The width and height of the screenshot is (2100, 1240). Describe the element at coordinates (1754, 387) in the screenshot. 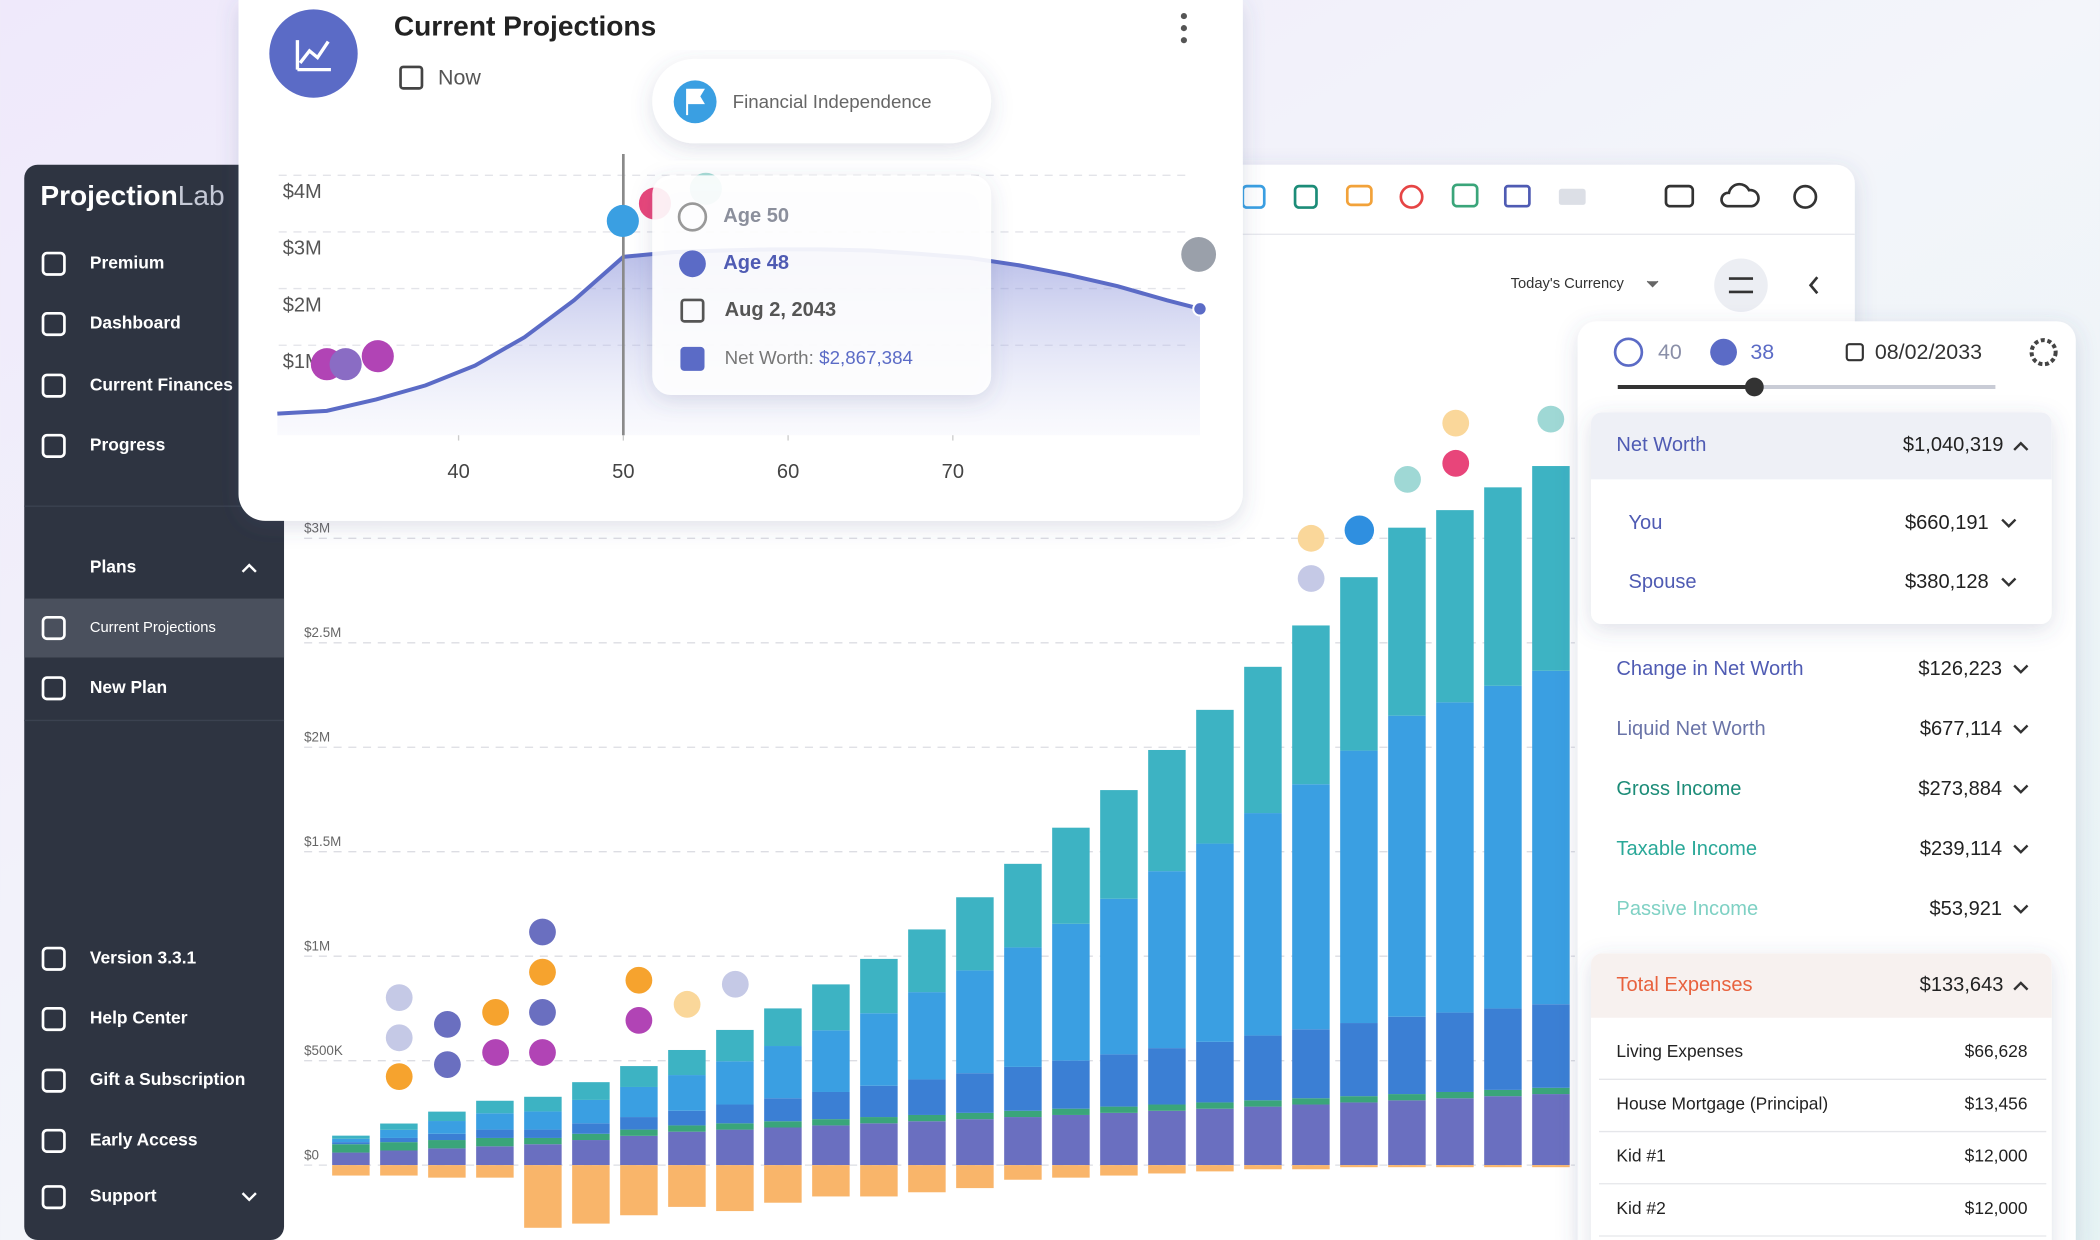

I see `timeline-knob` at that location.